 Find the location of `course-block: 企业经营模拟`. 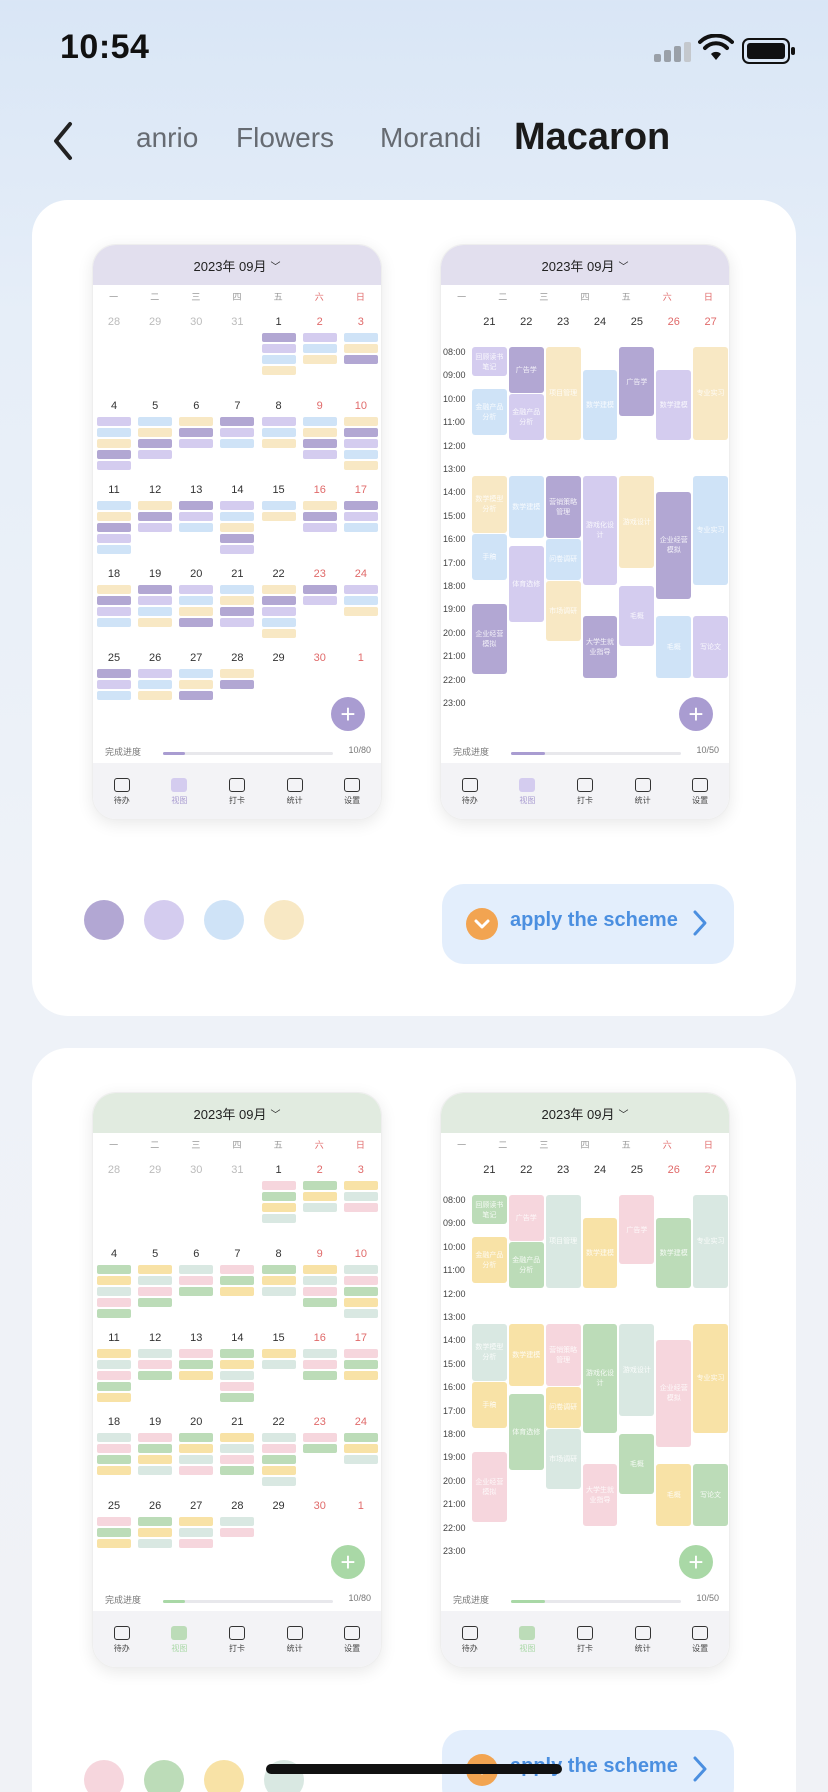

course-block: 企业经营模拟 is located at coordinates (489, 1487).